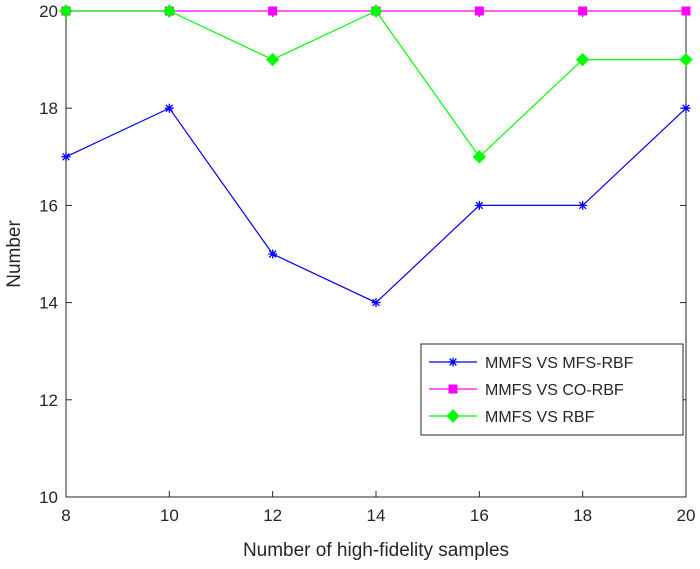  What do you see at coordinates (48, 400) in the screenshot?
I see `y-tick-label: 12` at bounding box center [48, 400].